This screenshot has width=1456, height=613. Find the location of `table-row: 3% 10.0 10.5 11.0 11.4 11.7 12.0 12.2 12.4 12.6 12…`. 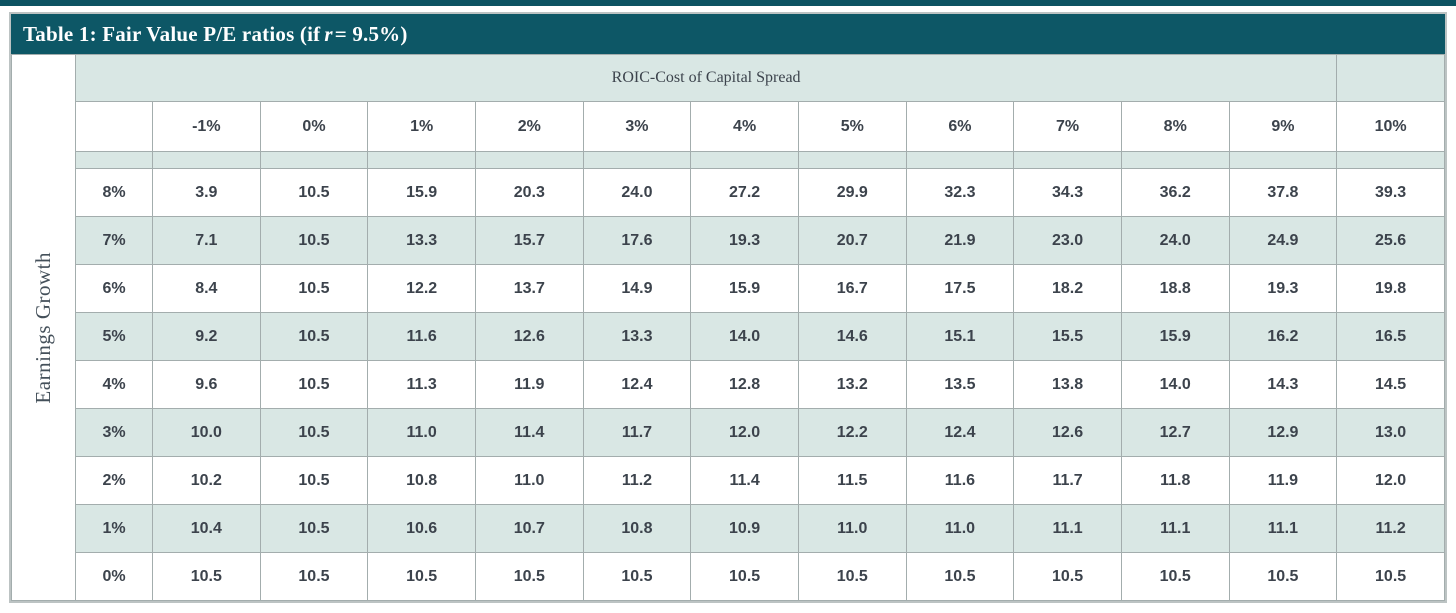

table-row: 3% 10.0 10.5 11.0 11.4 11.7 12.0 12.2 12.4 12.6 12… is located at coordinates (728, 432).